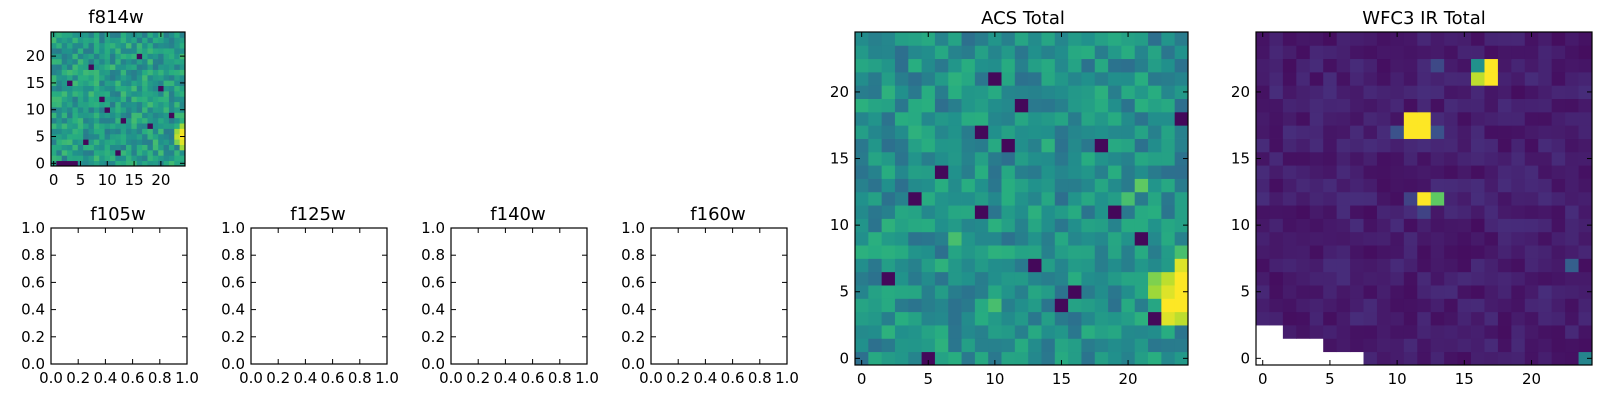 The width and height of the screenshot is (1600, 400). I want to click on y-tick-label: 0, so click(844, 358).